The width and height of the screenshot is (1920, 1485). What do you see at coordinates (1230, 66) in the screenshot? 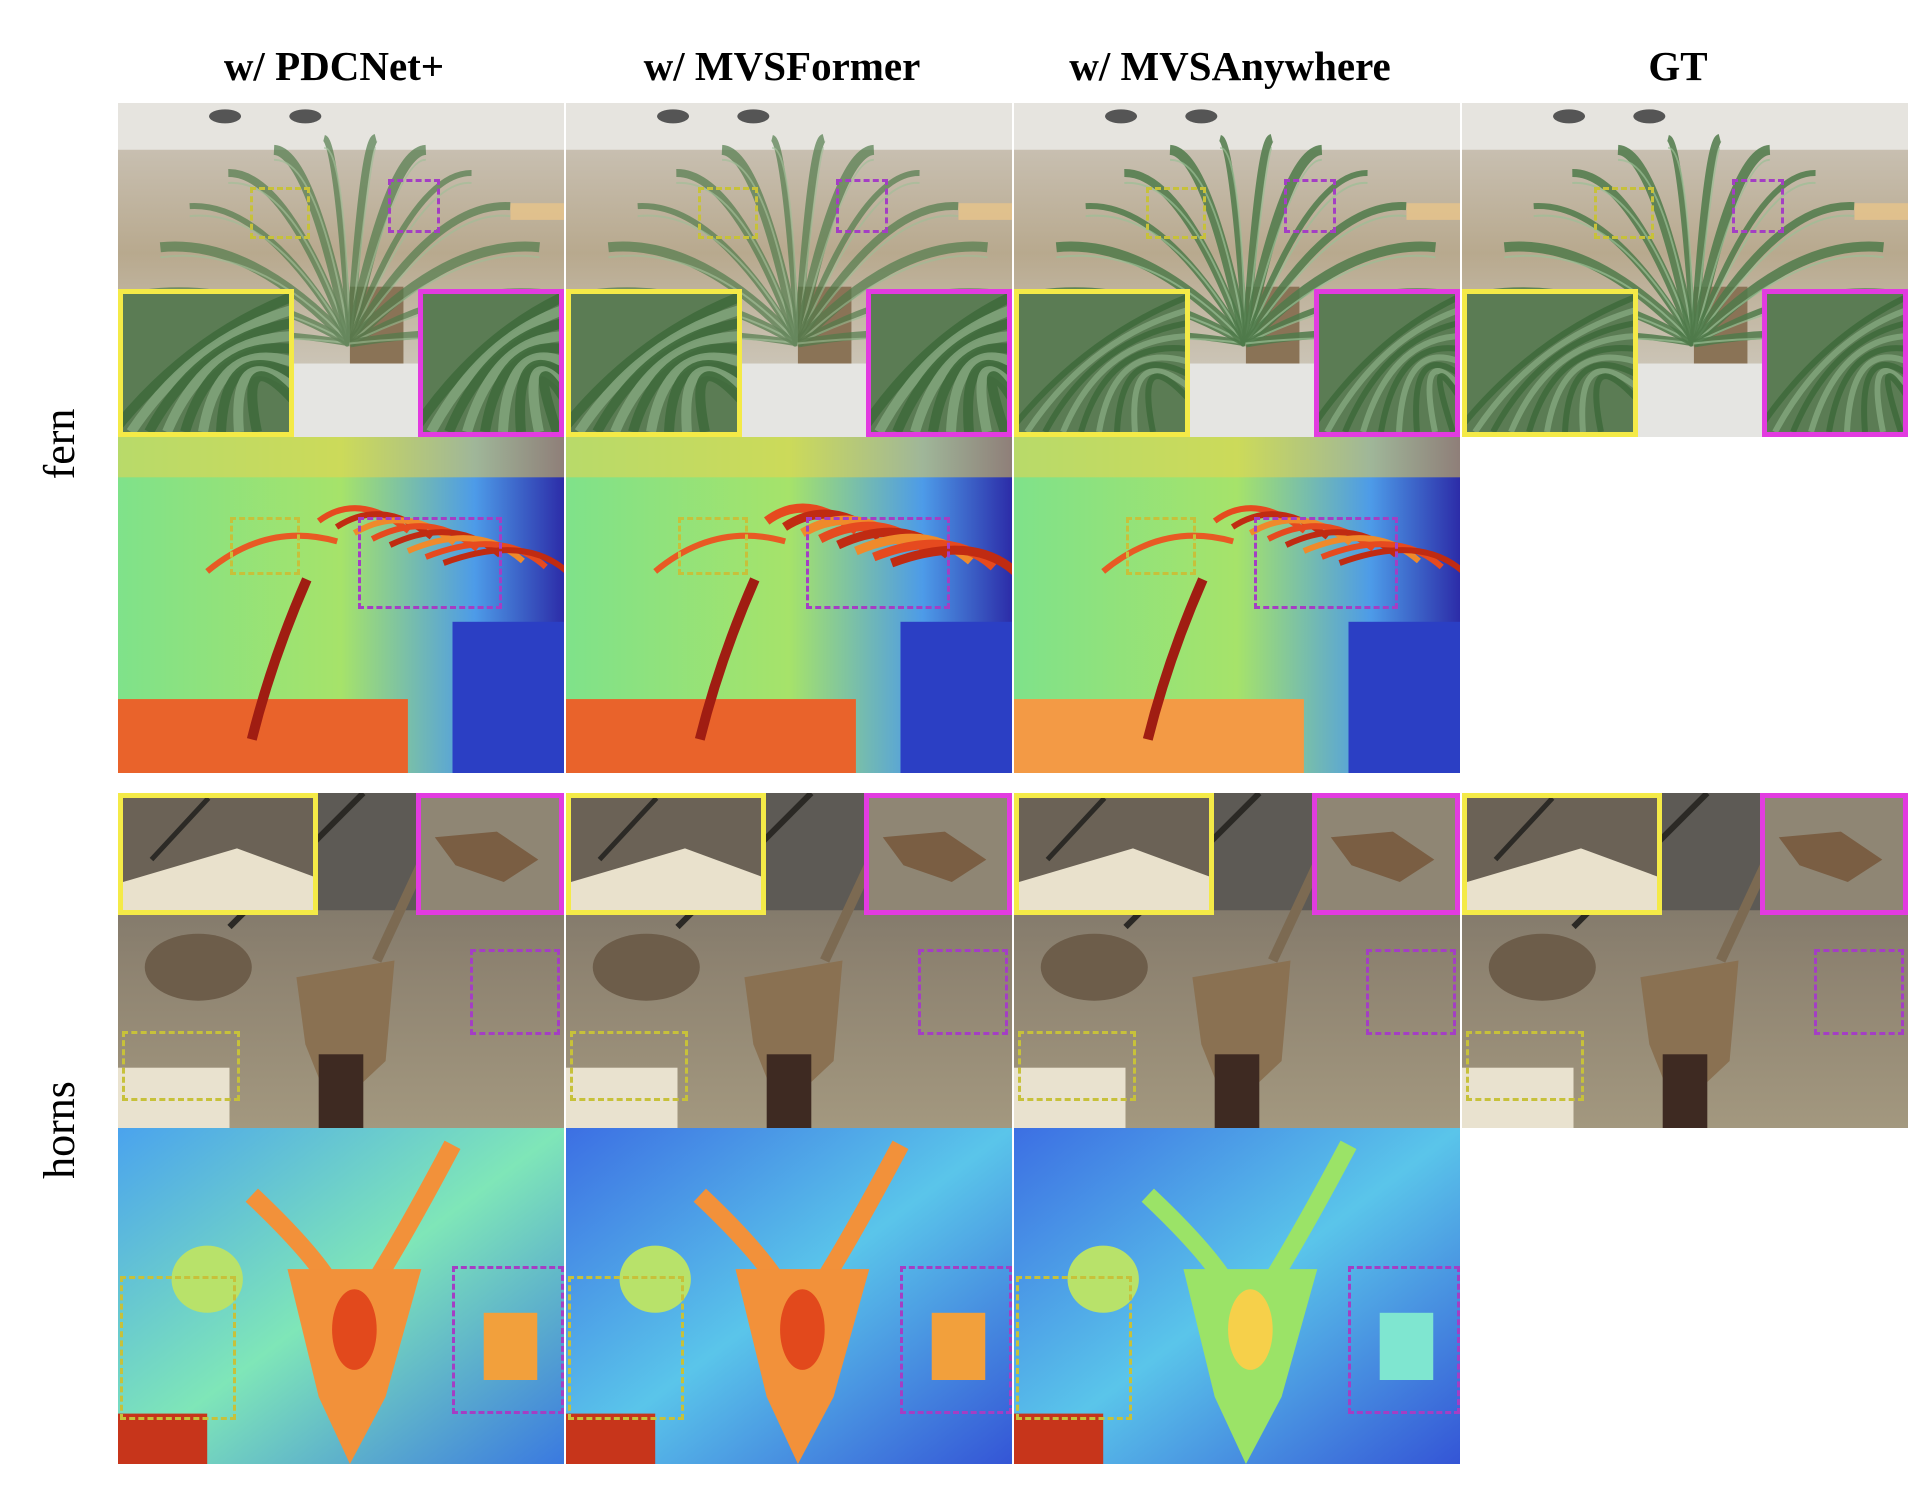
I see `column-header-mvsanywhere: w/ MVSAnywhere` at bounding box center [1230, 66].